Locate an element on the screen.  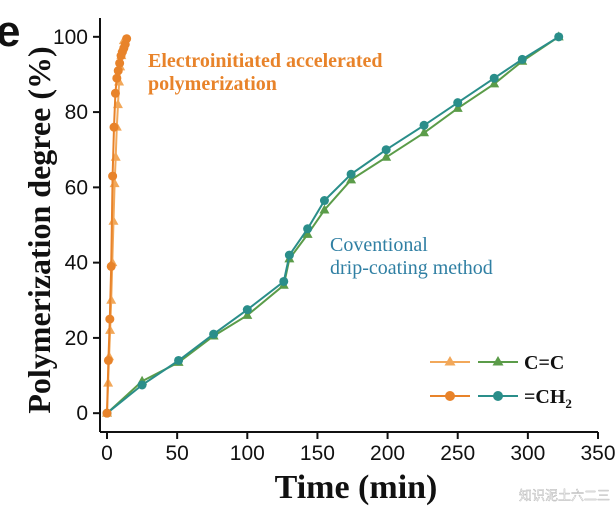
y-tick-label-80: 80 is located at coordinates (76, 112).